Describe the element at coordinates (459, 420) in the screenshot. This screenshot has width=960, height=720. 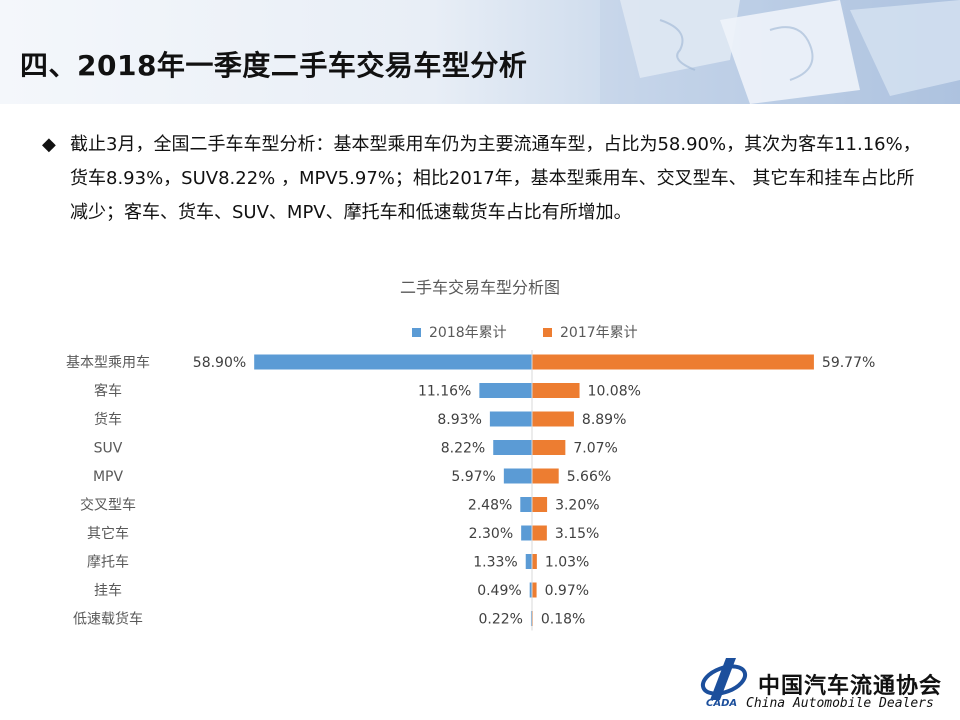
I see `data-label-2018: 8.93%` at that location.